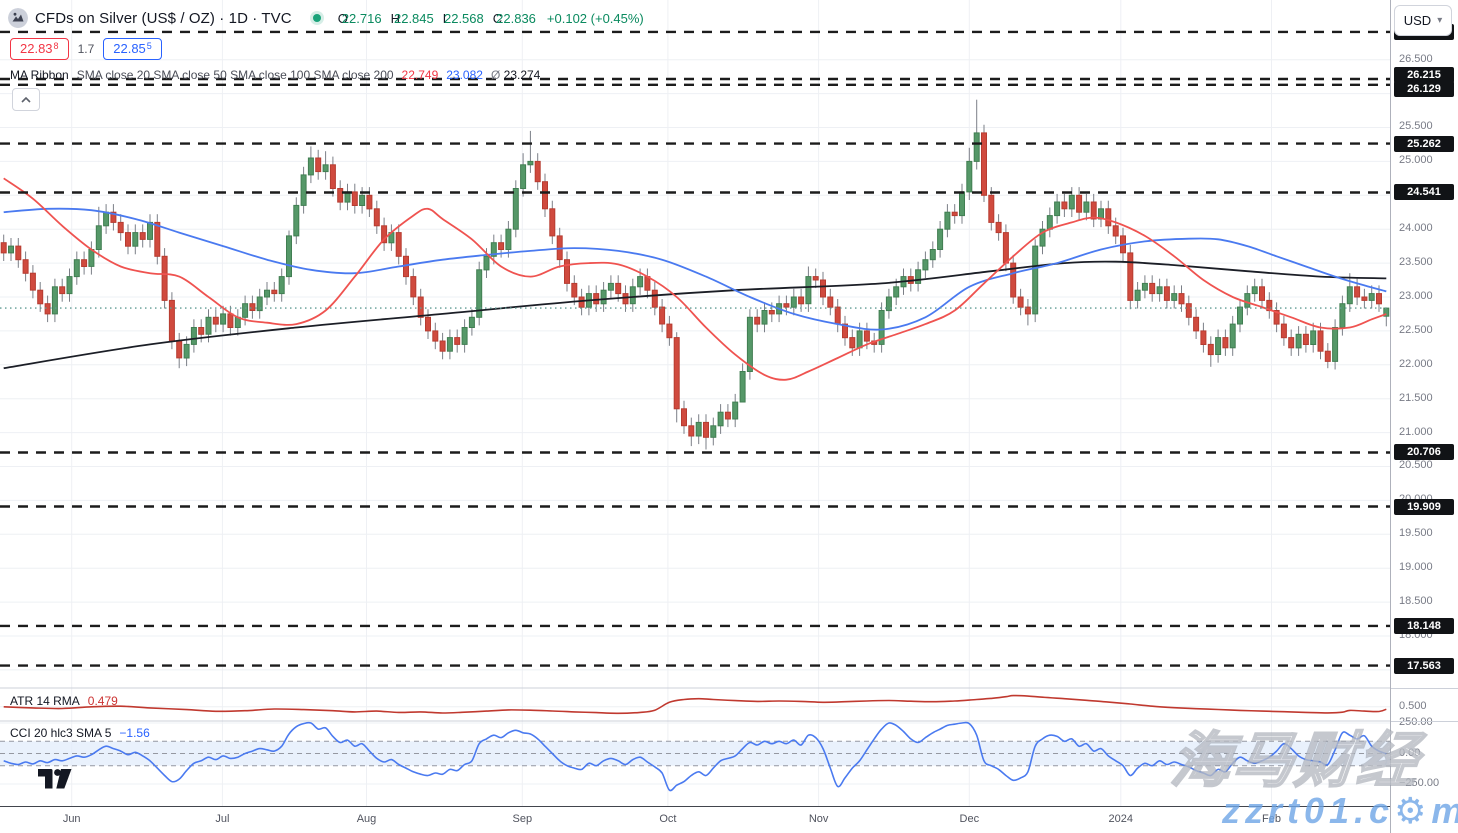 The width and height of the screenshot is (1458, 833). What do you see at coordinates (1416, 567) in the screenshot?
I see `price-tick: 19.000` at bounding box center [1416, 567].